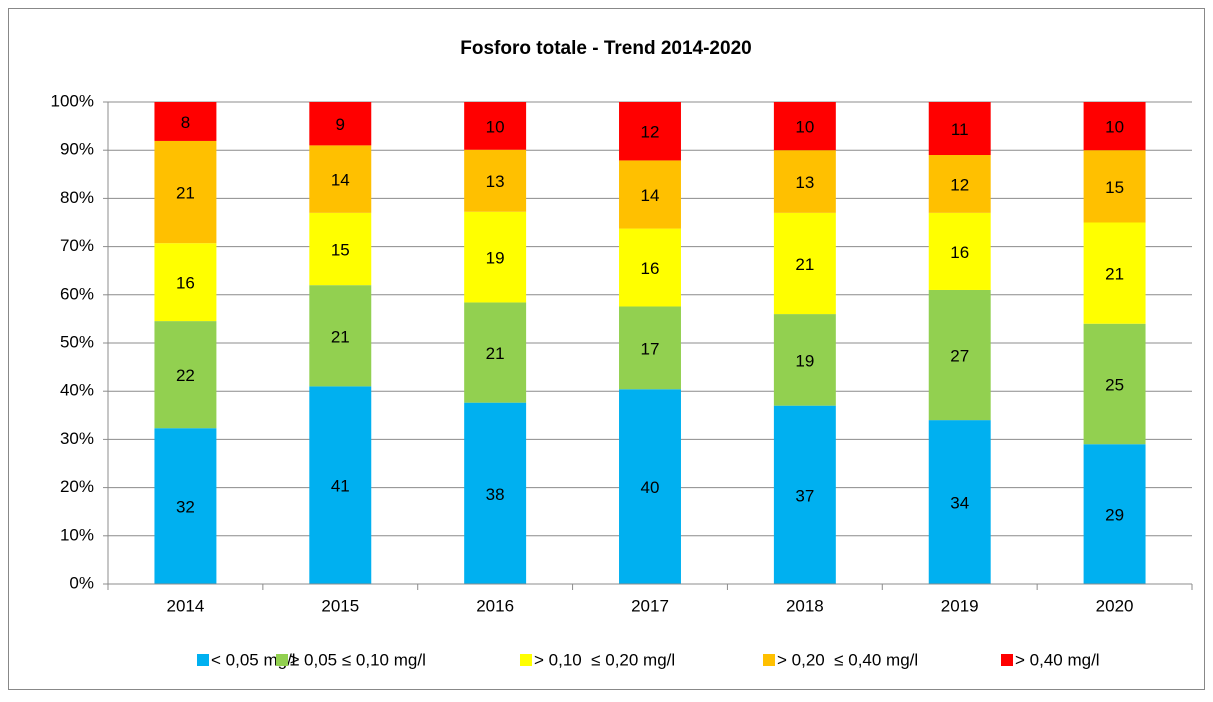  I want to click on data-label: 22, so click(185, 375).